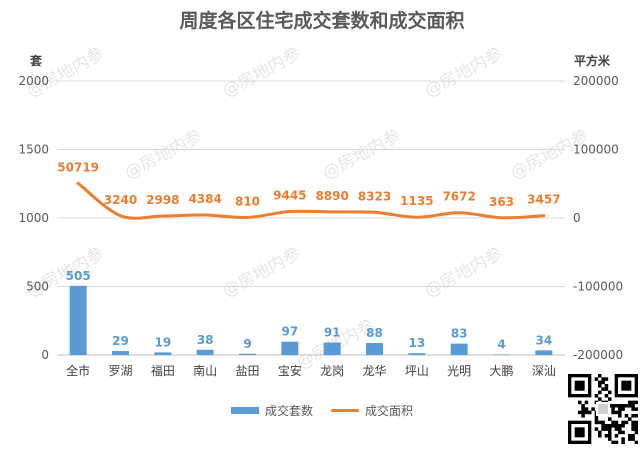 This screenshot has width=644, height=450. I want to click on bar-data-label: 505, so click(78, 276).